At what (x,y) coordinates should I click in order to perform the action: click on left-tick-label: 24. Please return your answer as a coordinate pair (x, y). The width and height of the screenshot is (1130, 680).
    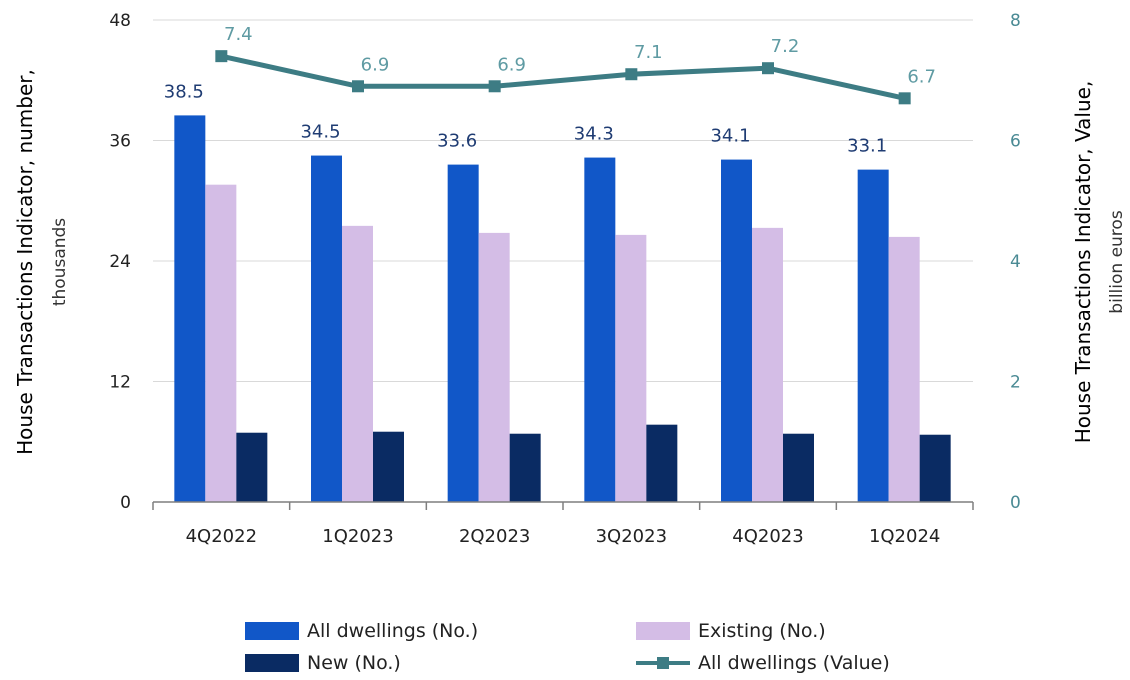
    Looking at the image, I should click on (120, 262).